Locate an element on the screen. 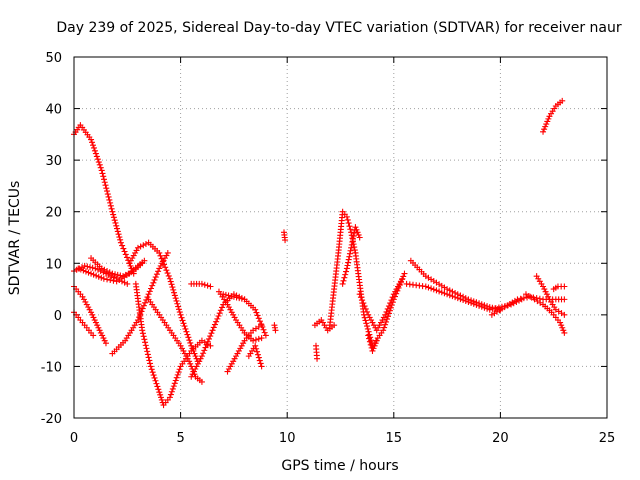 Image resolution: width=640 pixels, height=480 pixels. y-tick-label: 30 is located at coordinates (53, 161).